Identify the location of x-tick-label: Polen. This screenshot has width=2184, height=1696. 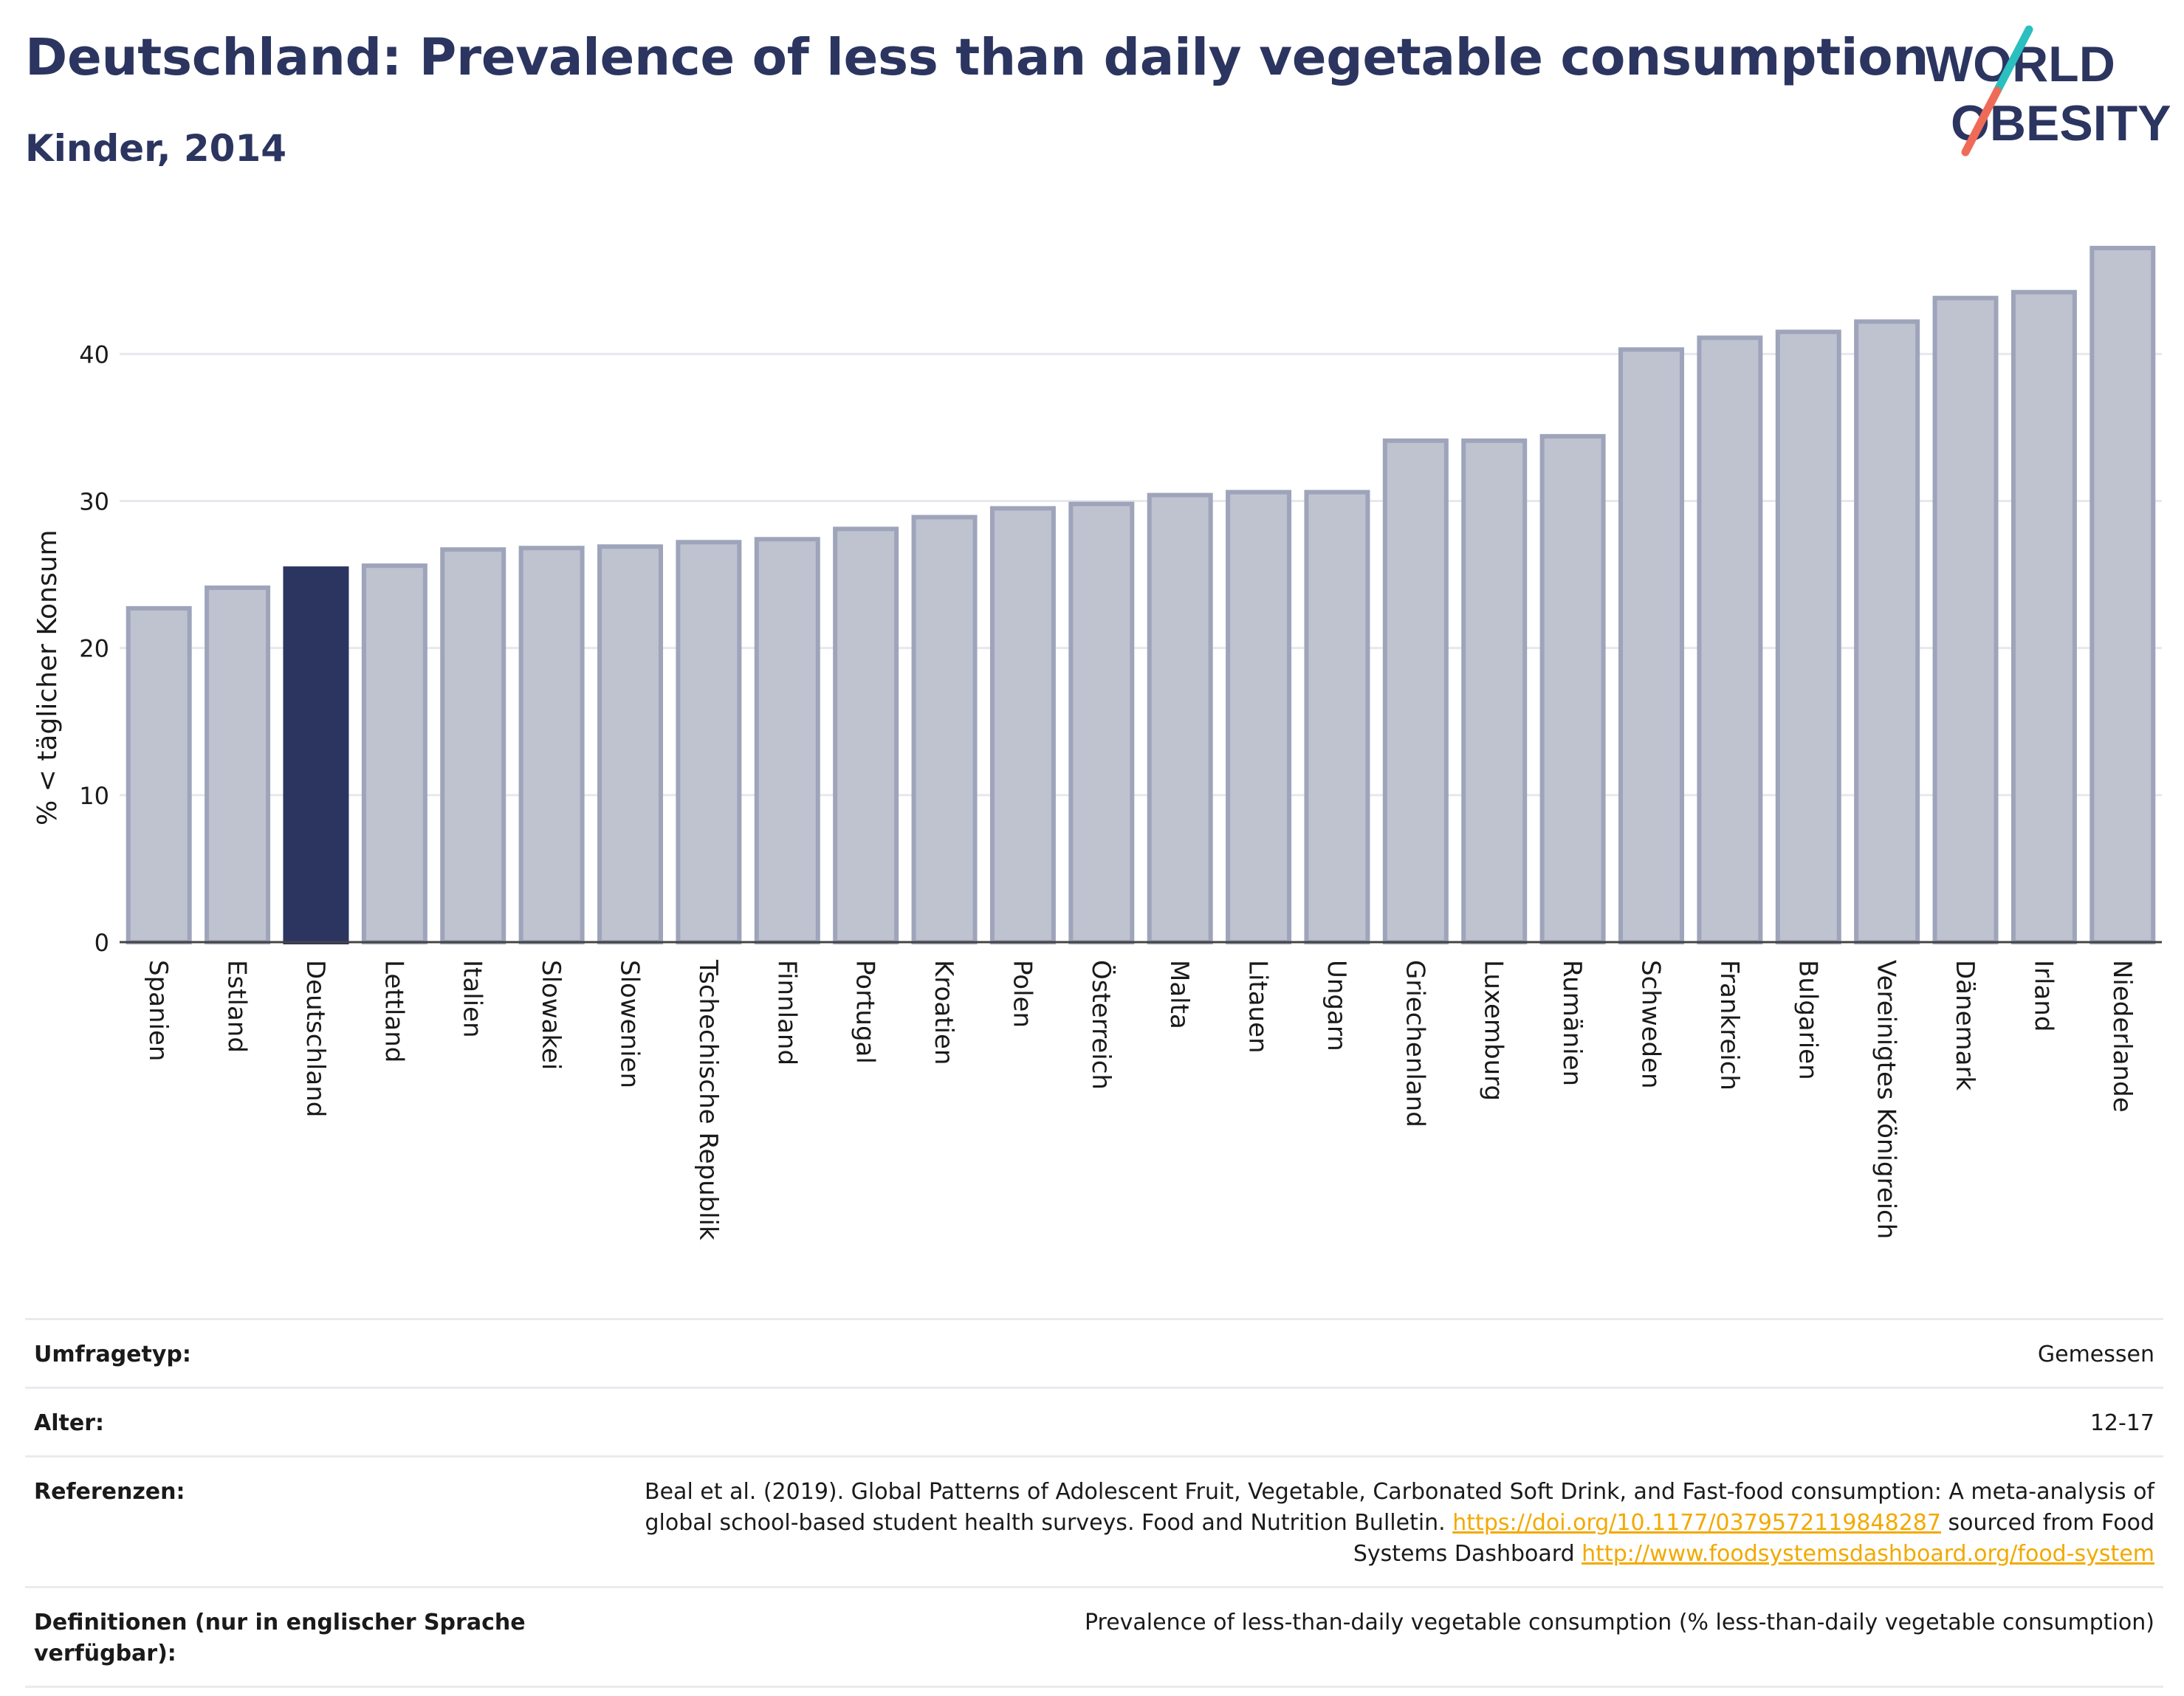
(1022, 994).